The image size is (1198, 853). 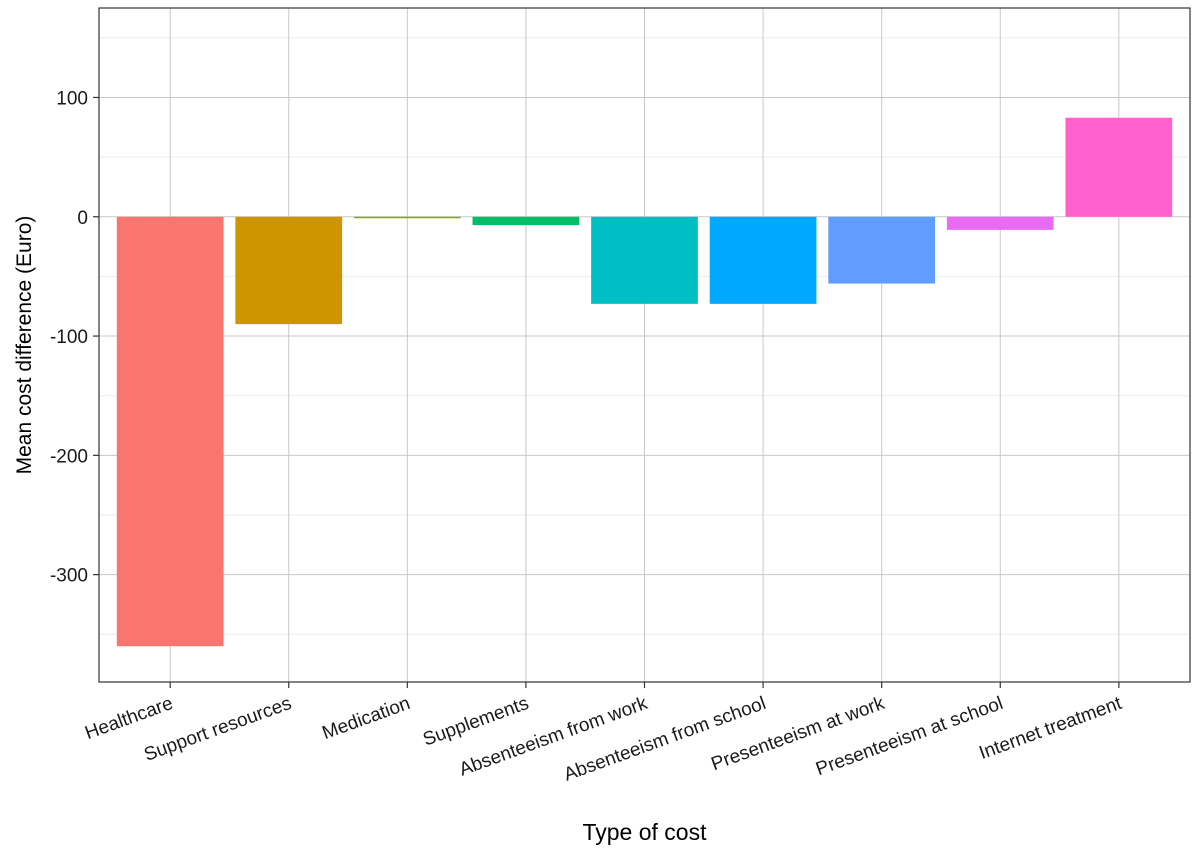 What do you see at coordinates (69, 337) in the screenshot?
I see `y-tick-label: -100` at bounding box center [69, 337].